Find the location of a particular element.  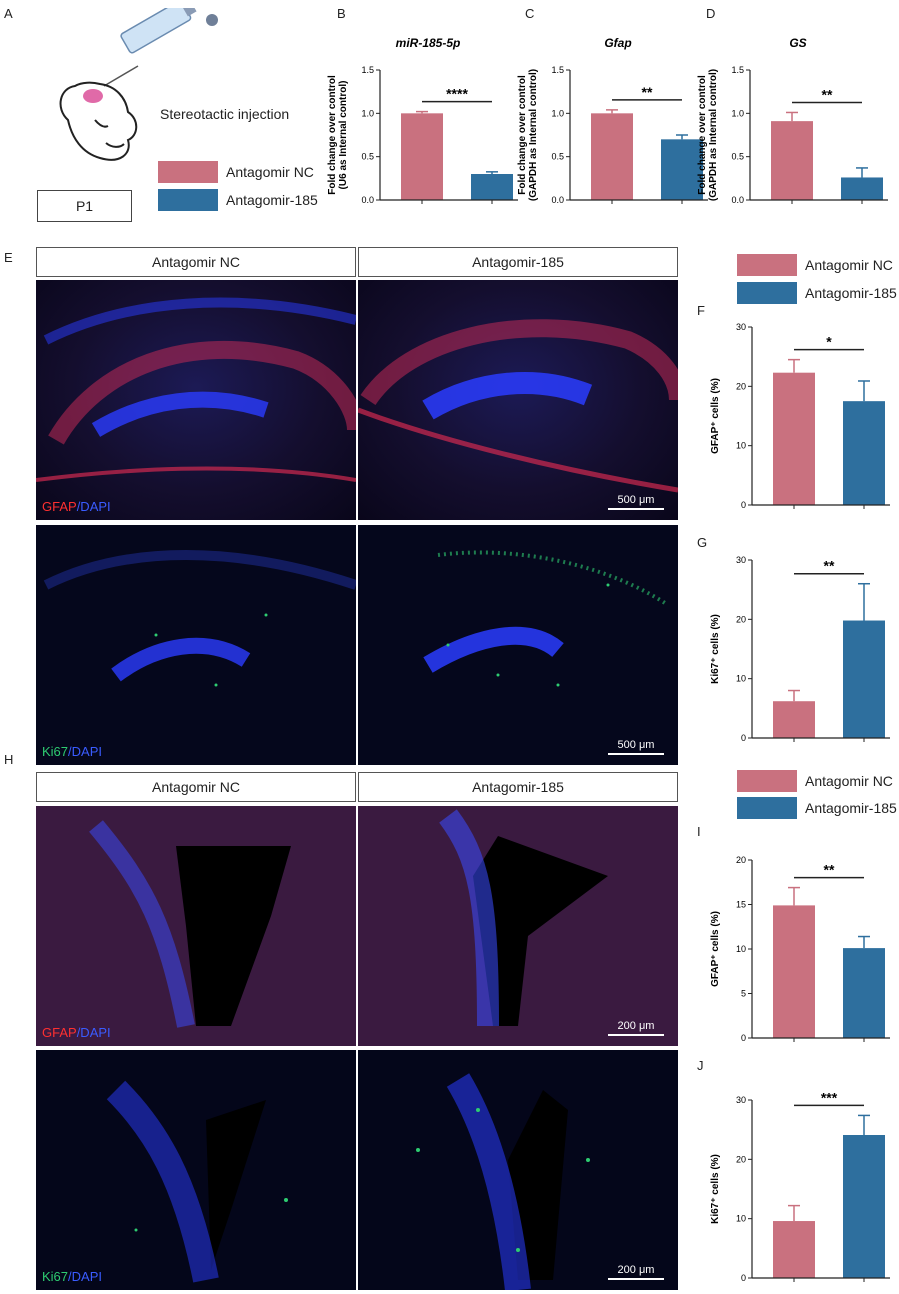

panel-letter-g: G is located at coordinates (702, 542).